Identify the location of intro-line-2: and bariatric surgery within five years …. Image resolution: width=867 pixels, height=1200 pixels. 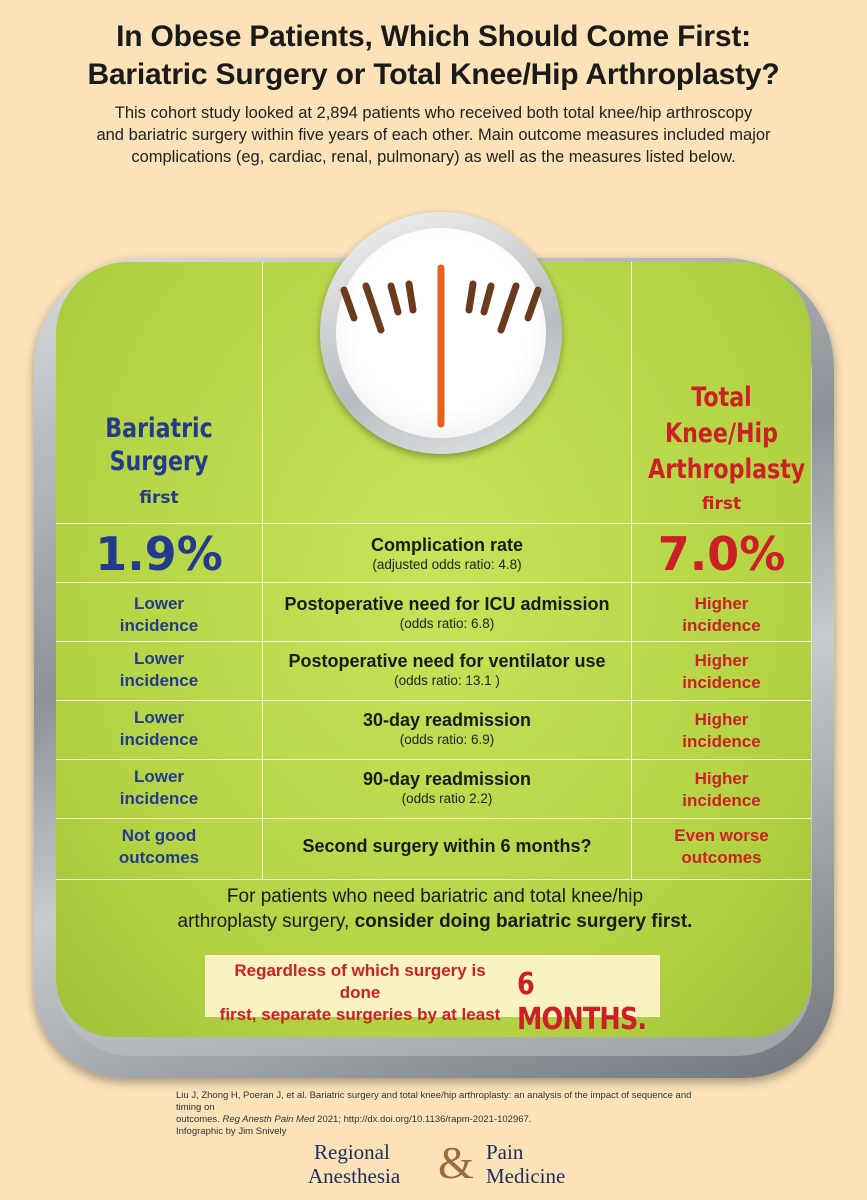
(433, 135).